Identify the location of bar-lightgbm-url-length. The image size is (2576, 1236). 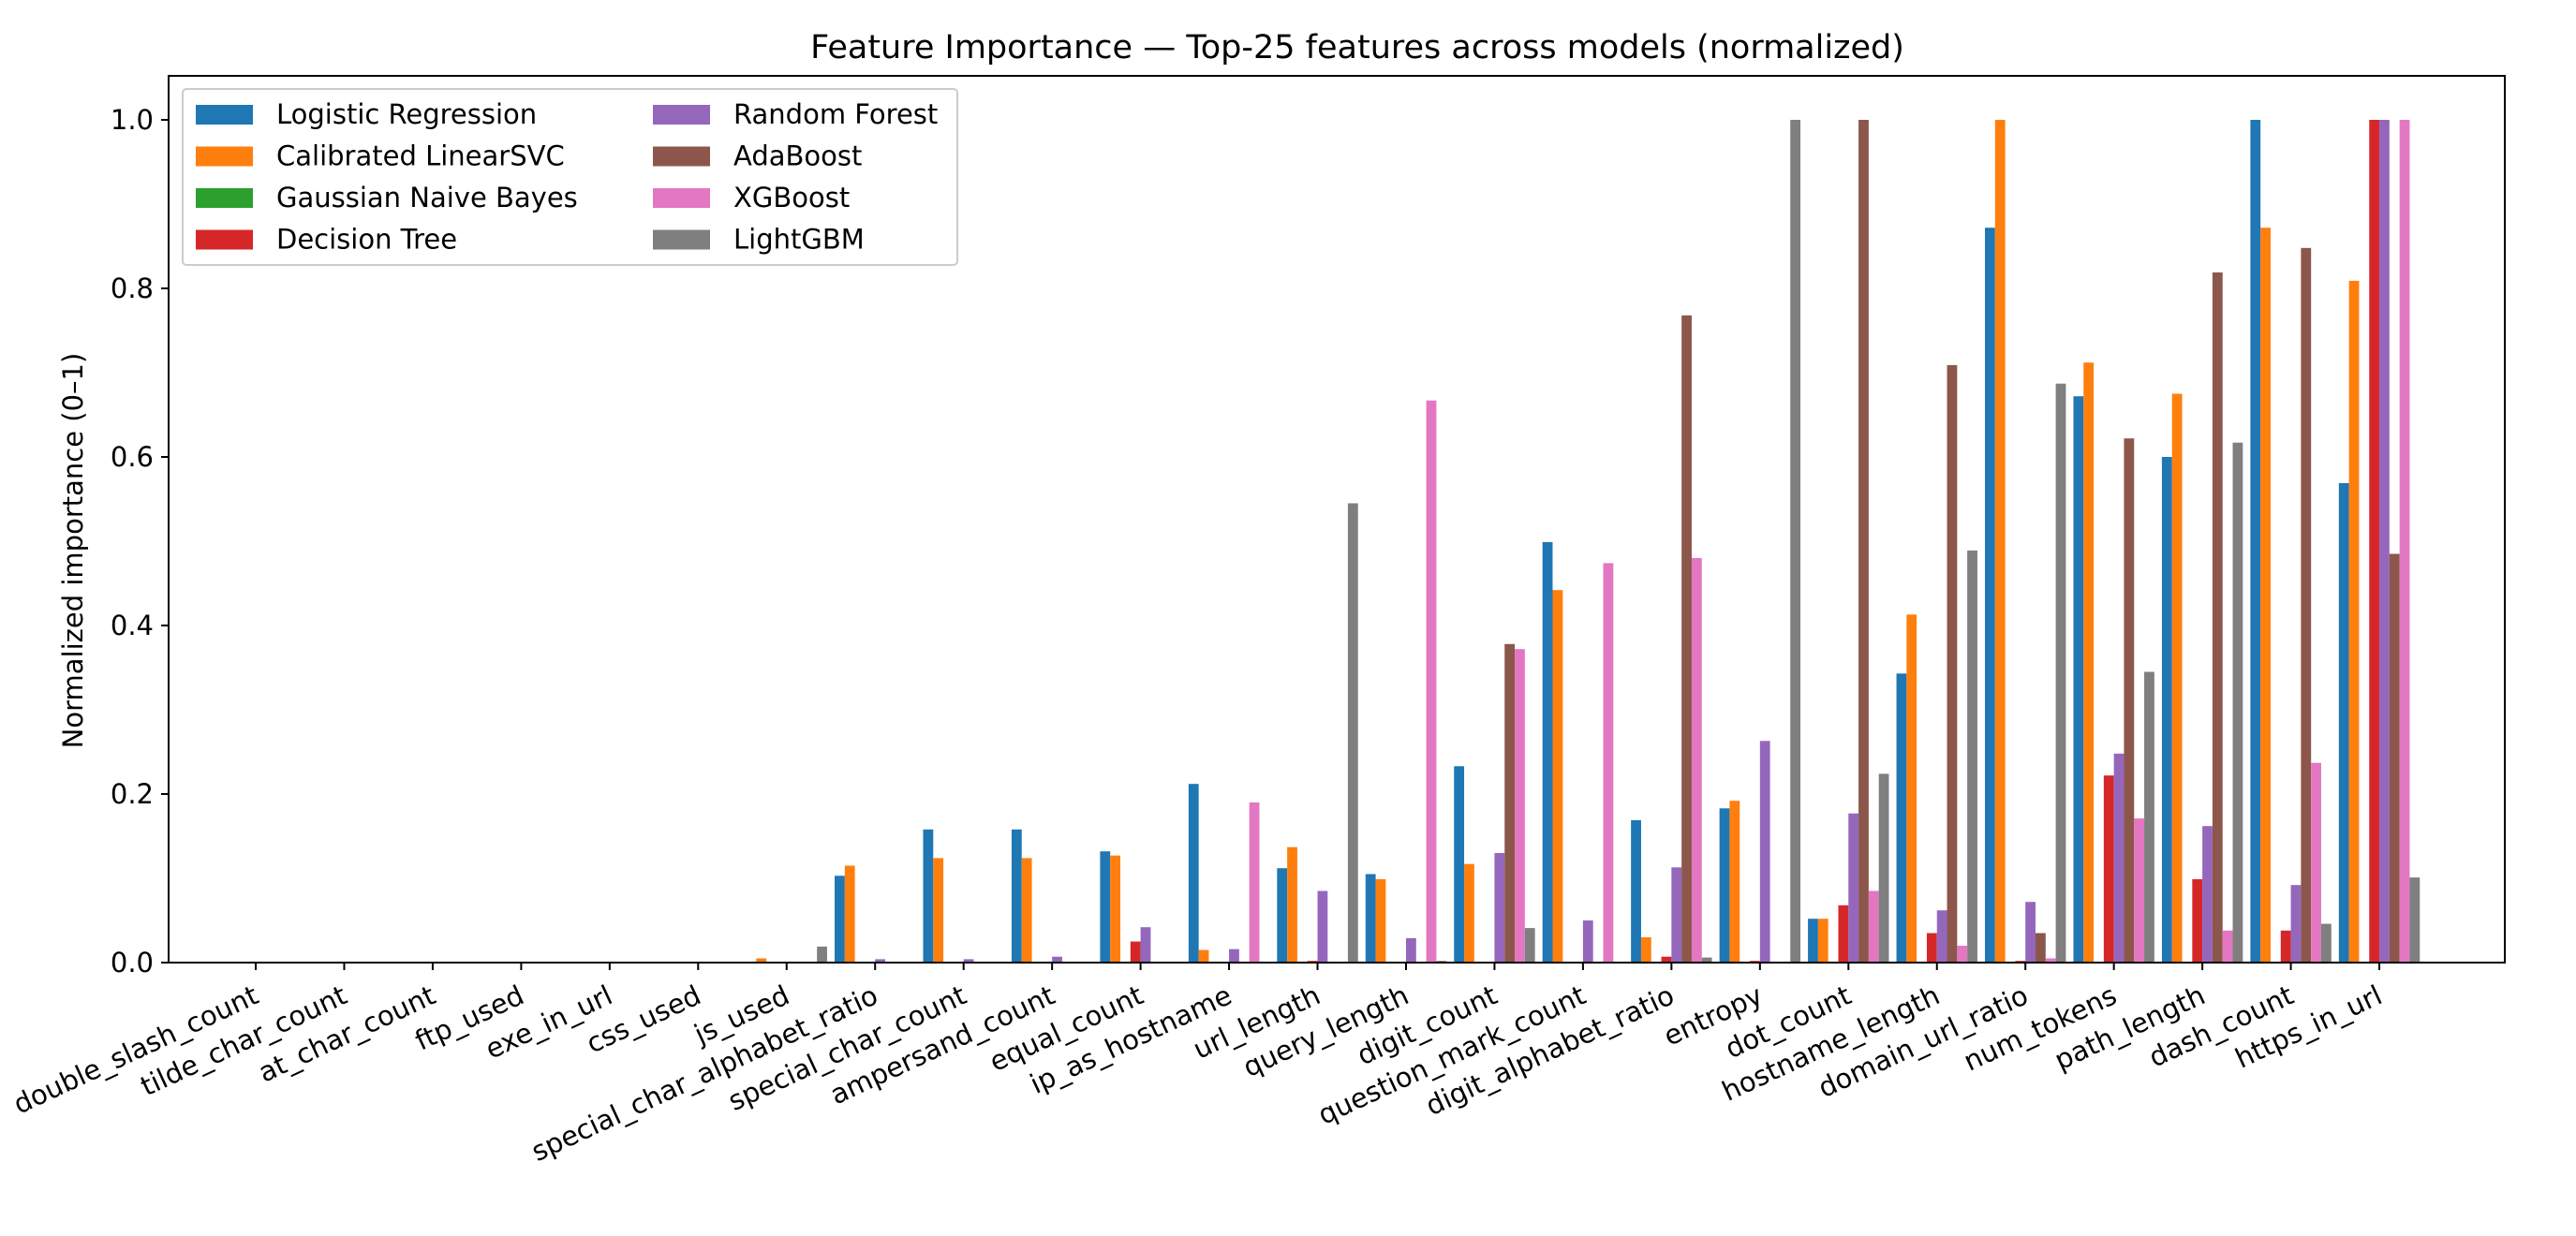
(1352, 733).